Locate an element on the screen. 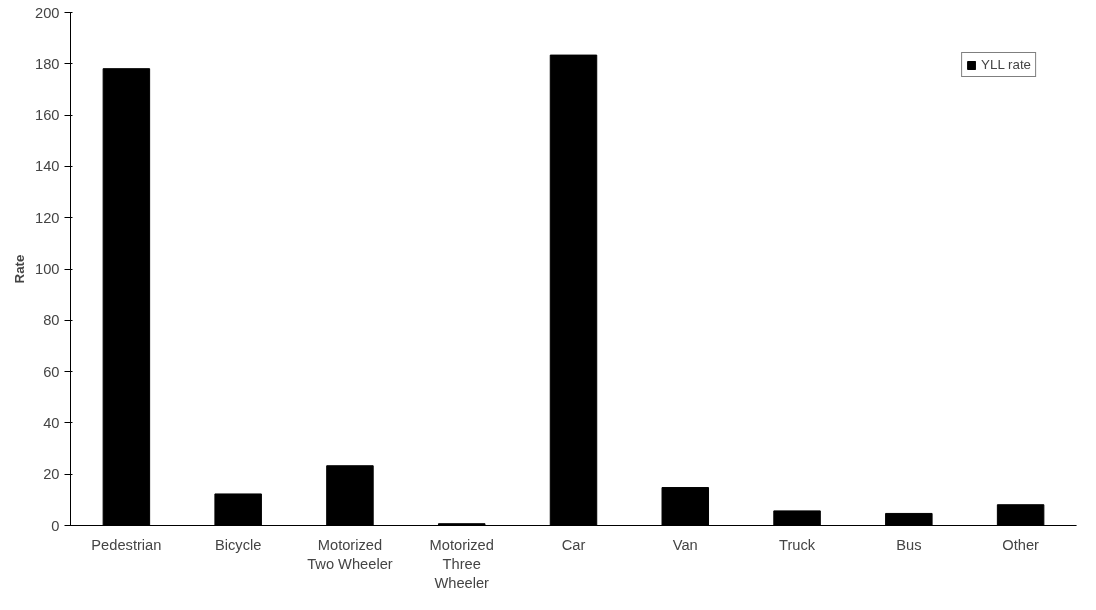  y-axis-title: Rate is located at coordinates (20, 269).